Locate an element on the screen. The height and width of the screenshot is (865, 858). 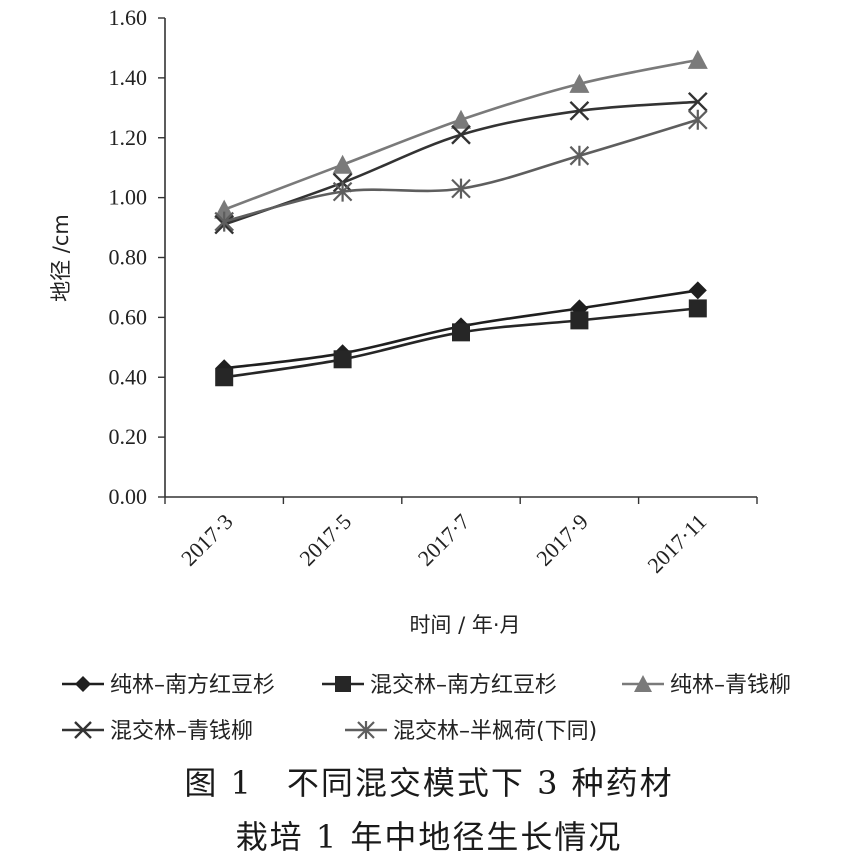
legend-label: 纯林–青钱柳 is located at coordinates (730, 685).